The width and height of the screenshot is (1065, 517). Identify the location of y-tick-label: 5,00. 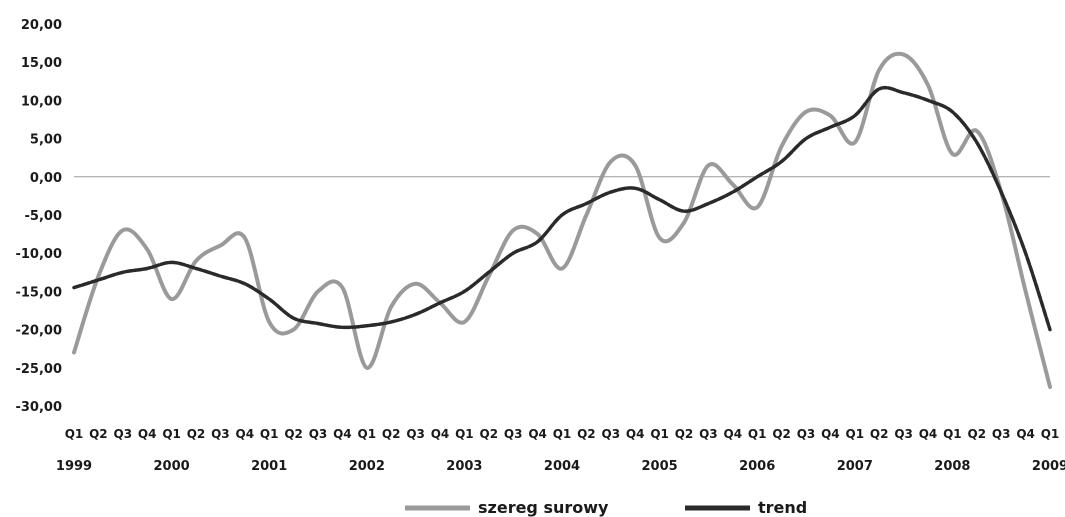
(46, 140).